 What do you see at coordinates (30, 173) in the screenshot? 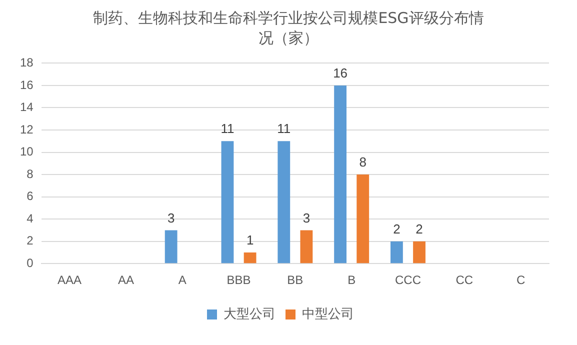
I see `y-tick-label: 8` at bounding box center [30, 173].